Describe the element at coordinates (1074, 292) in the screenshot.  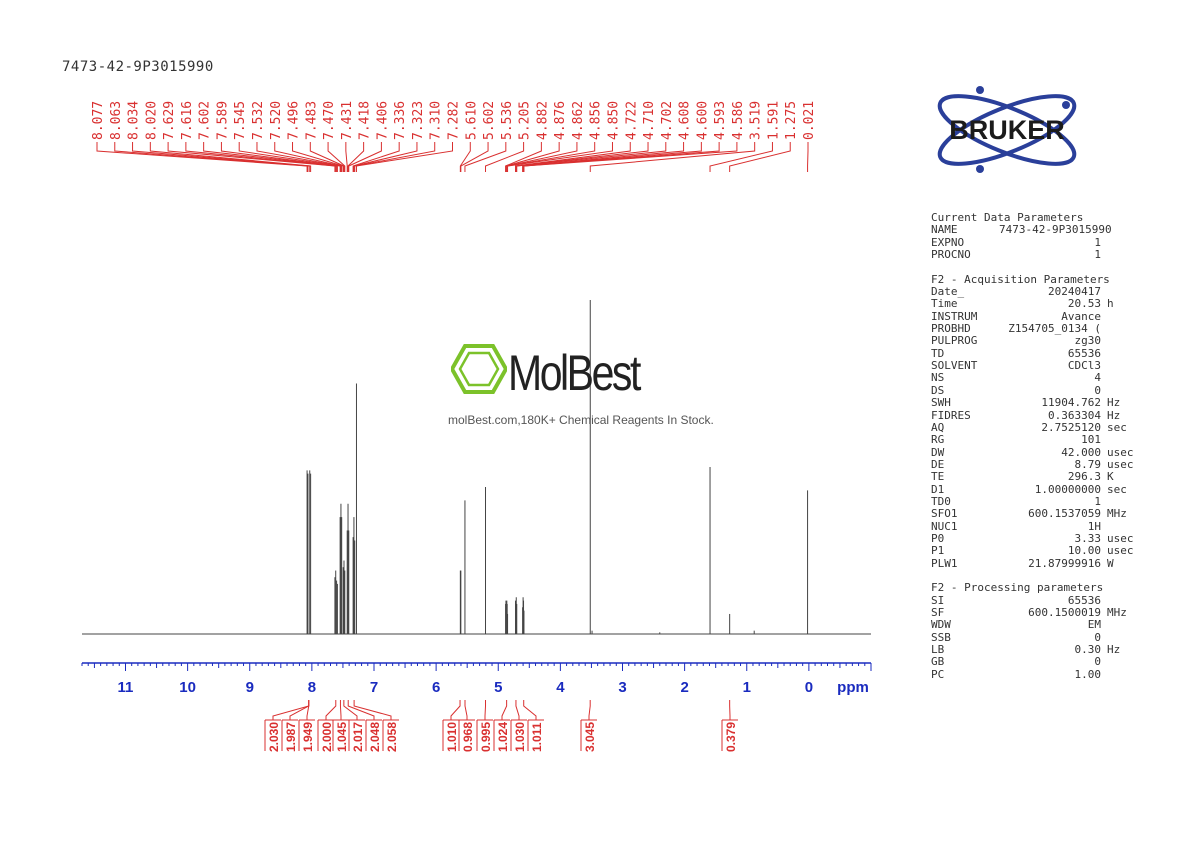
I see `param-value: 20240417` at that location.